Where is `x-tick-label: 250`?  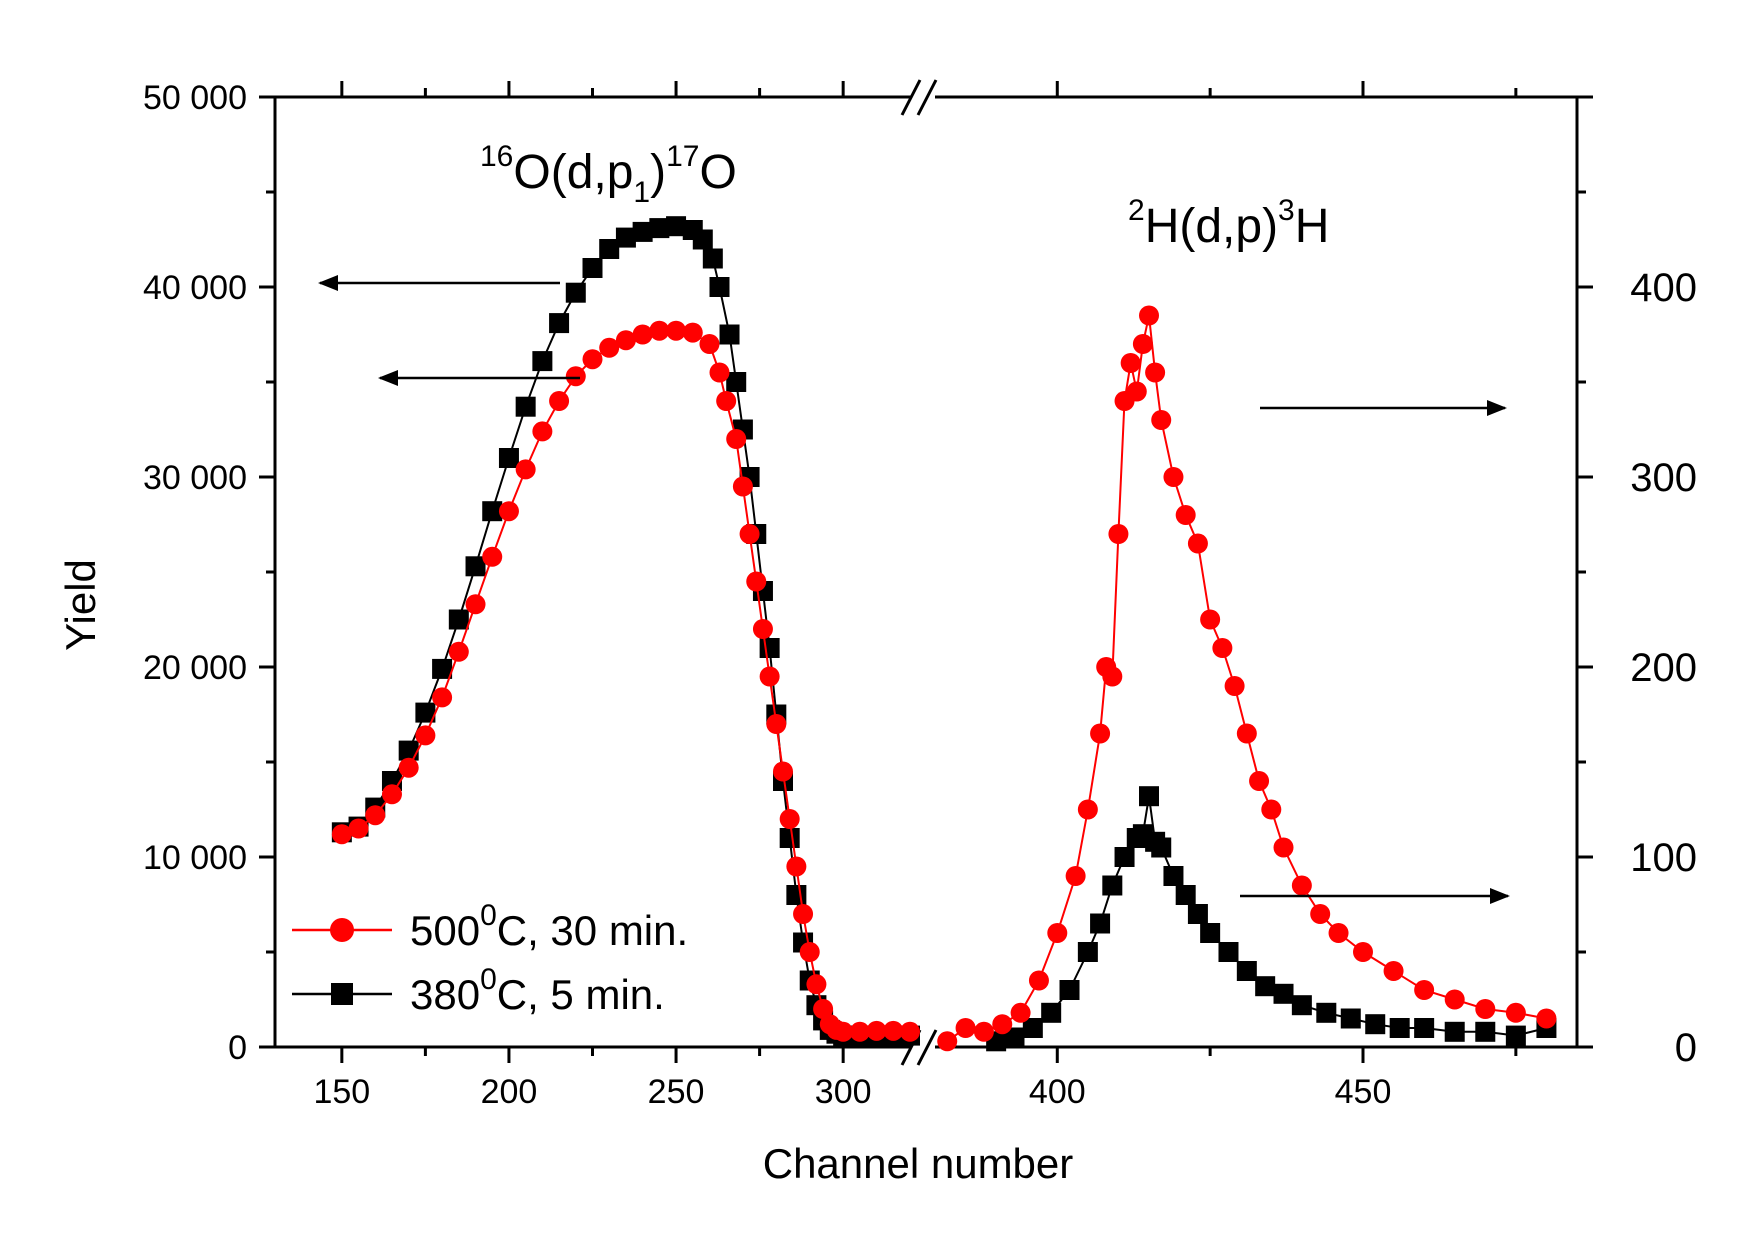 x-tick-label: 250 is located at coordinates (676, 1092).